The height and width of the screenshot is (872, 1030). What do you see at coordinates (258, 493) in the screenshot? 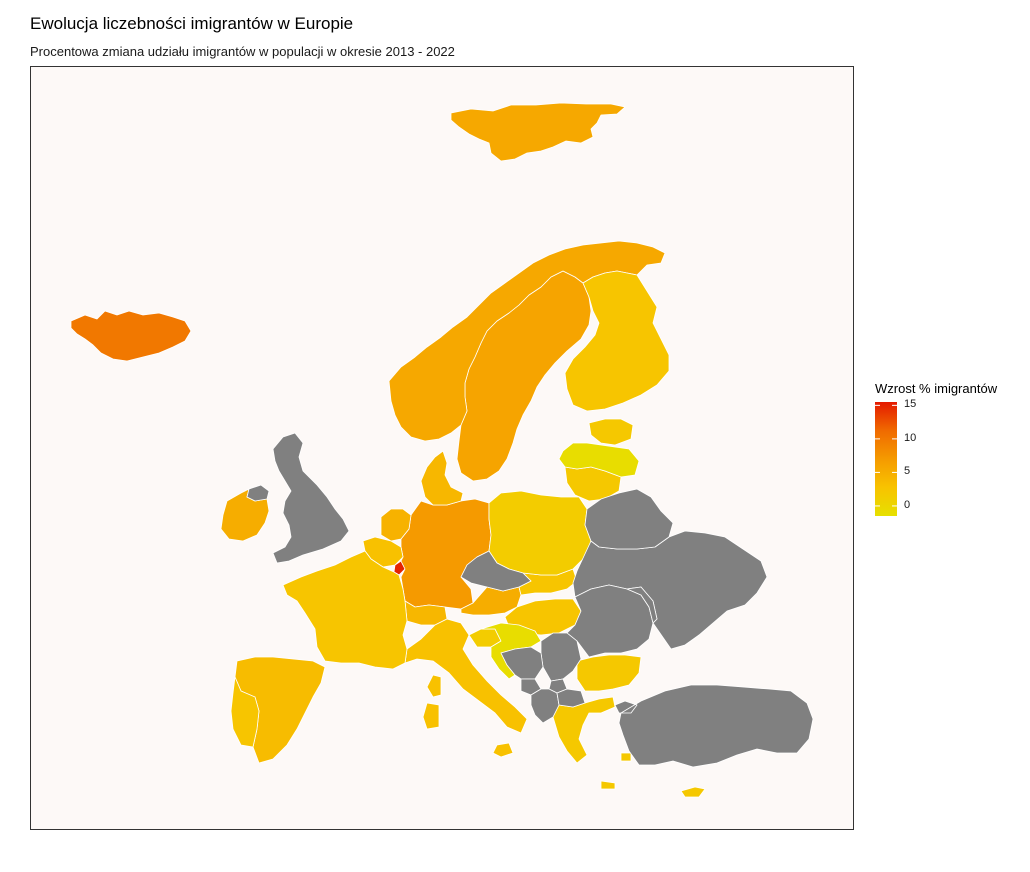
I see `country-northern-ireland` at bounding box center [258, 493].